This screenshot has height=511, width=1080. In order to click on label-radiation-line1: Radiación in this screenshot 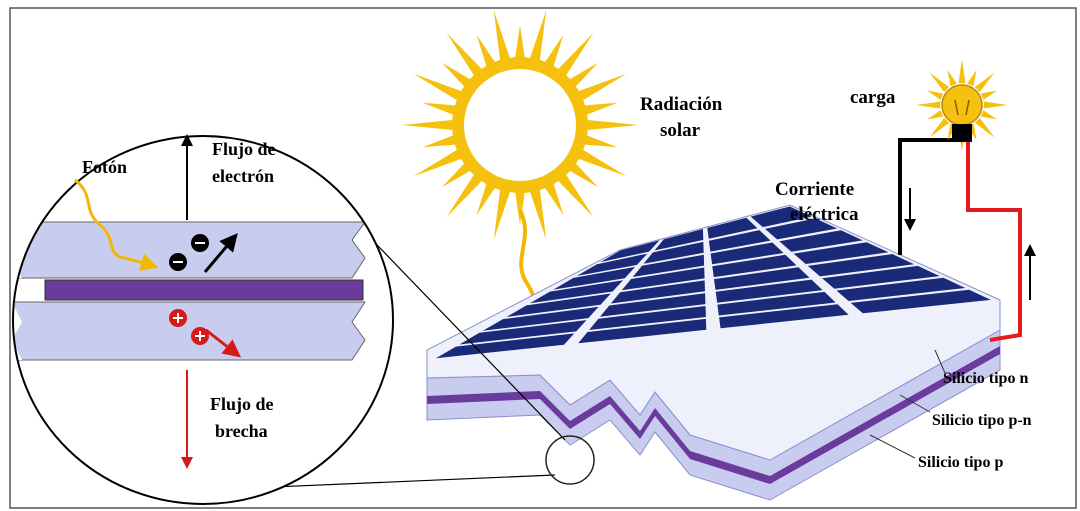, I will do `click(681, 104)`.